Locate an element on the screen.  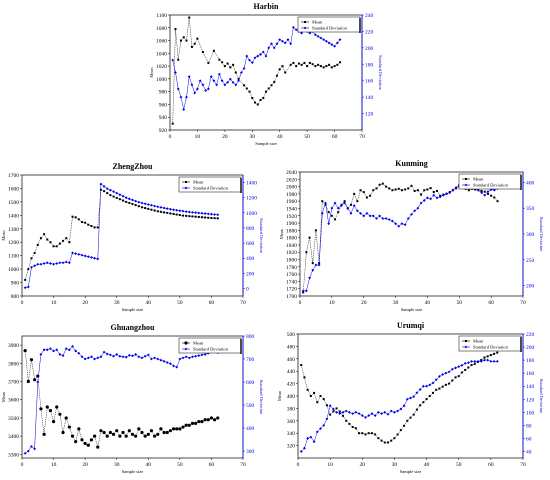
y2-tick-label: 100 is located at coordinates (530, 413).